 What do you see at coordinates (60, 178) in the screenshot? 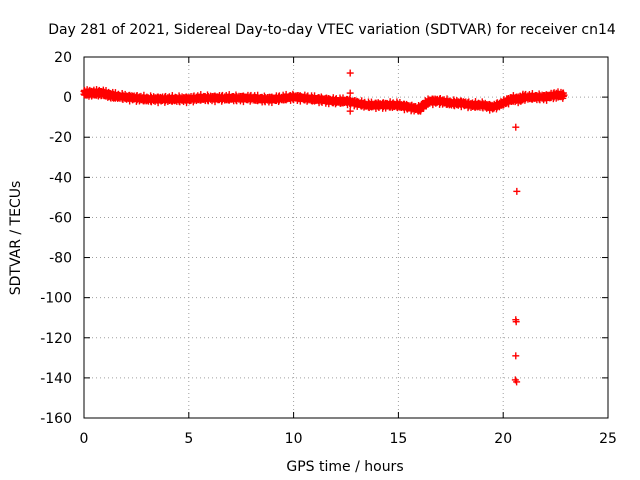
I see `y-tick-label: -40` at bounding box center [60, 178].